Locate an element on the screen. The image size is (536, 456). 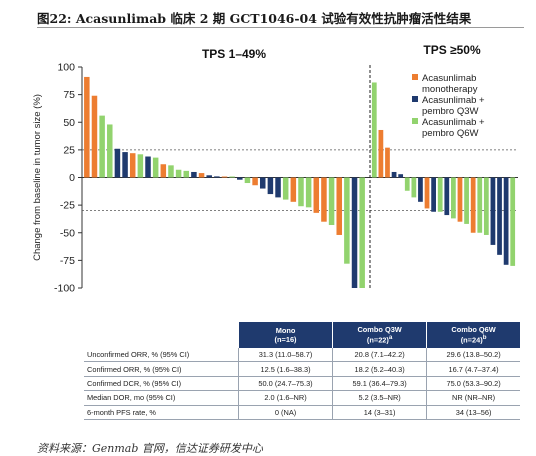
col-header-n: (n=24)b is located at coordinates (473, 339).